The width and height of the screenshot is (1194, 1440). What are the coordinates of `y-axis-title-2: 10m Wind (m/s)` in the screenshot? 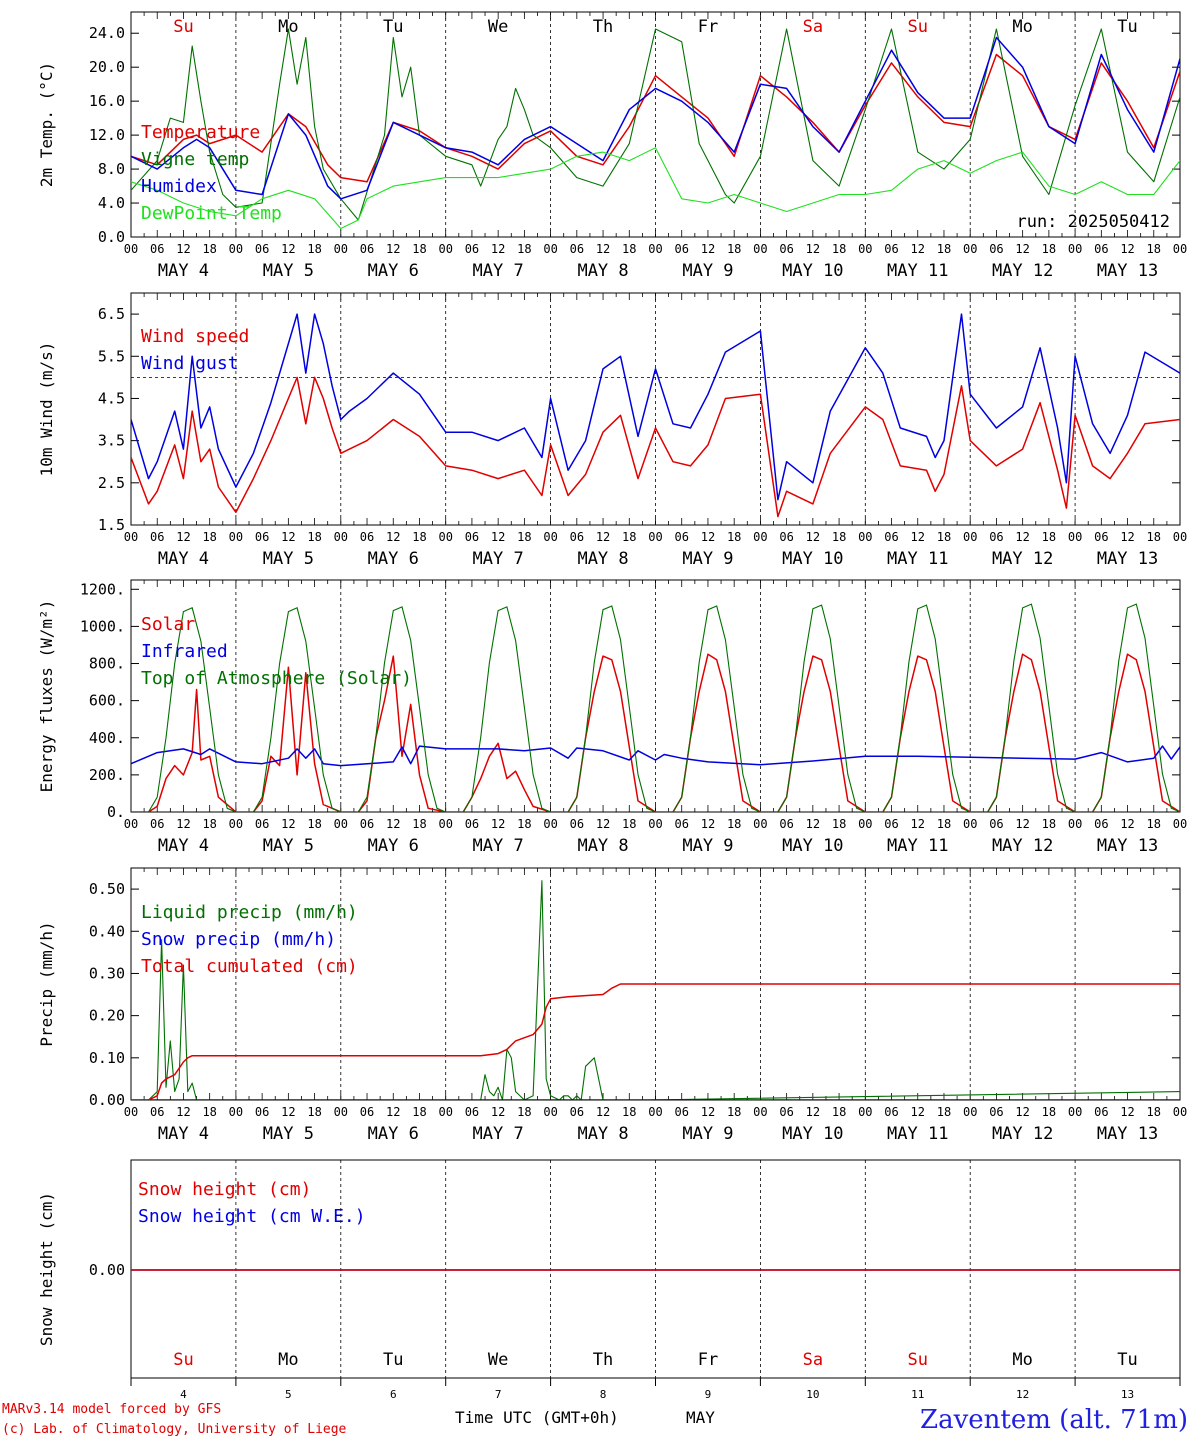 It's located at (46, 409).